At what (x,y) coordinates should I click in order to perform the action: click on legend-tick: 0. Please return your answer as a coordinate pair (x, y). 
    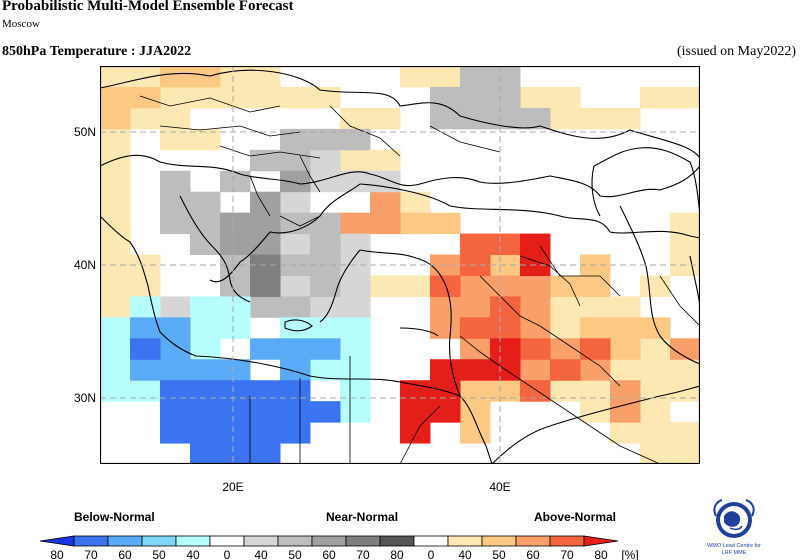
    Looking at the image, I should click on (431, 554).